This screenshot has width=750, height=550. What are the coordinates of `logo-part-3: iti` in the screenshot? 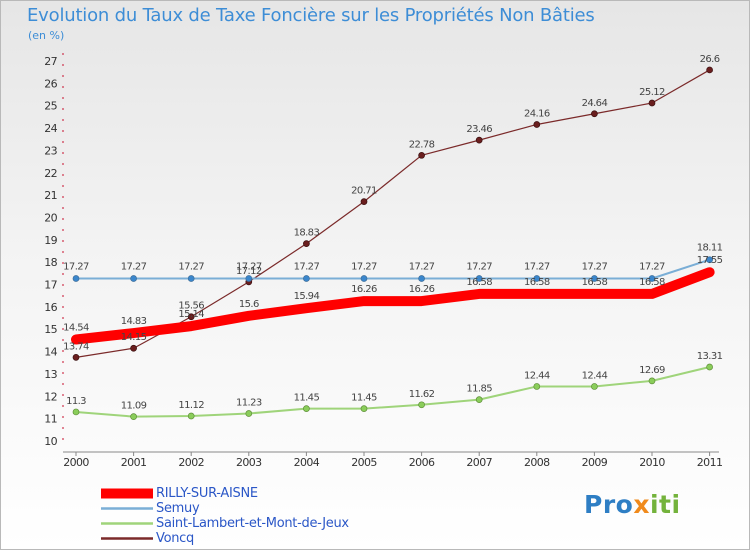 It's located at (665, 504).